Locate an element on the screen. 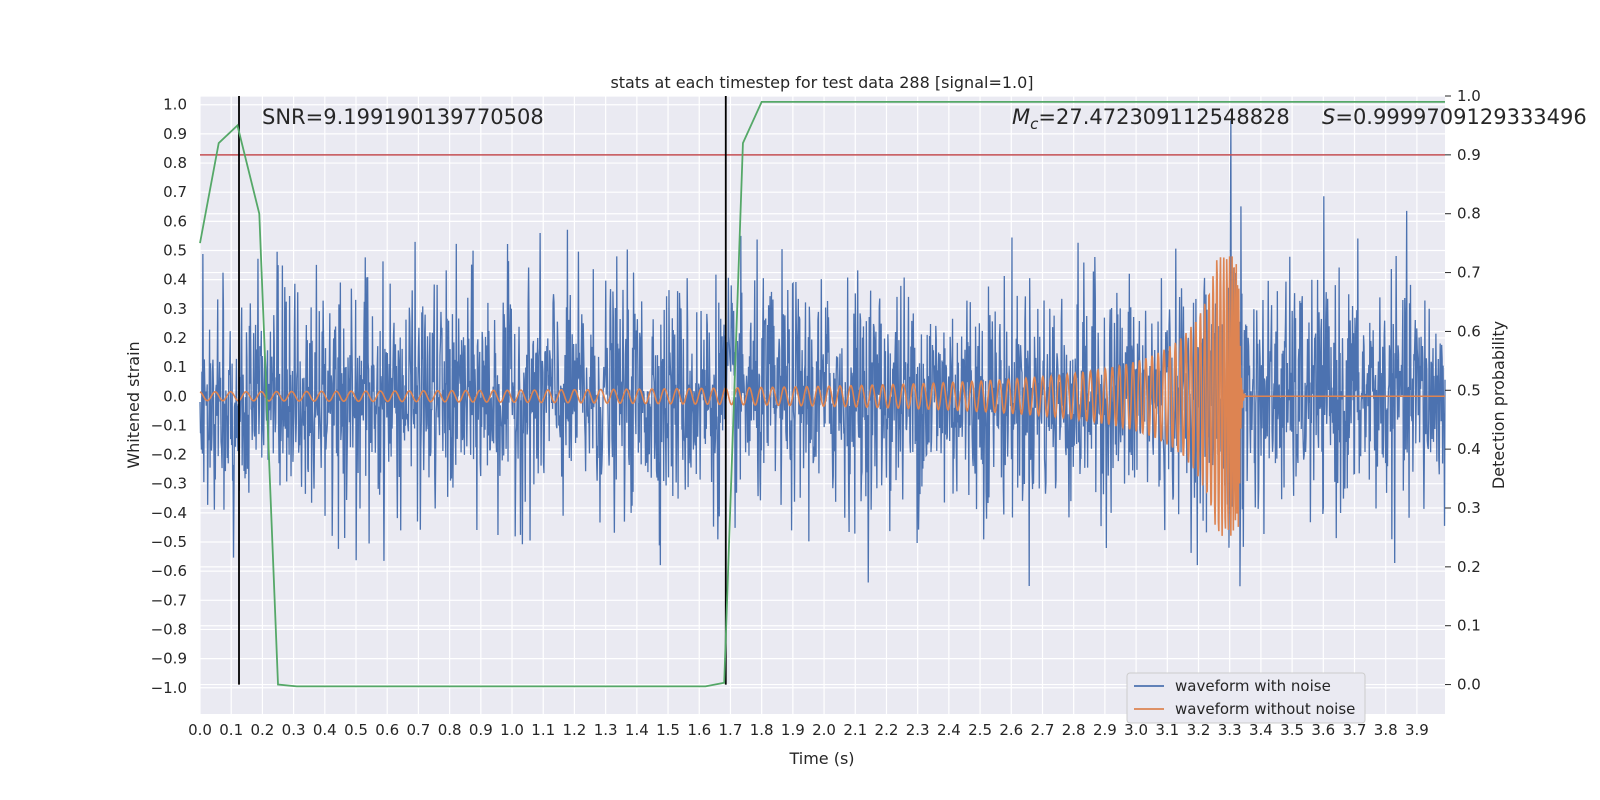  legend-box is located at coordinates (1246, 698).